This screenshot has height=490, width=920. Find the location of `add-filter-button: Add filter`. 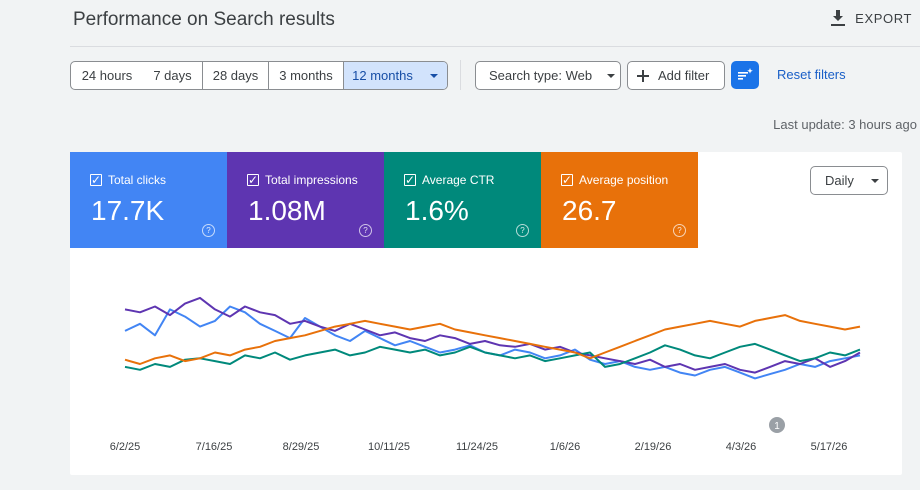

add-filter-button: Add filter is located at coordinates (676, 75).